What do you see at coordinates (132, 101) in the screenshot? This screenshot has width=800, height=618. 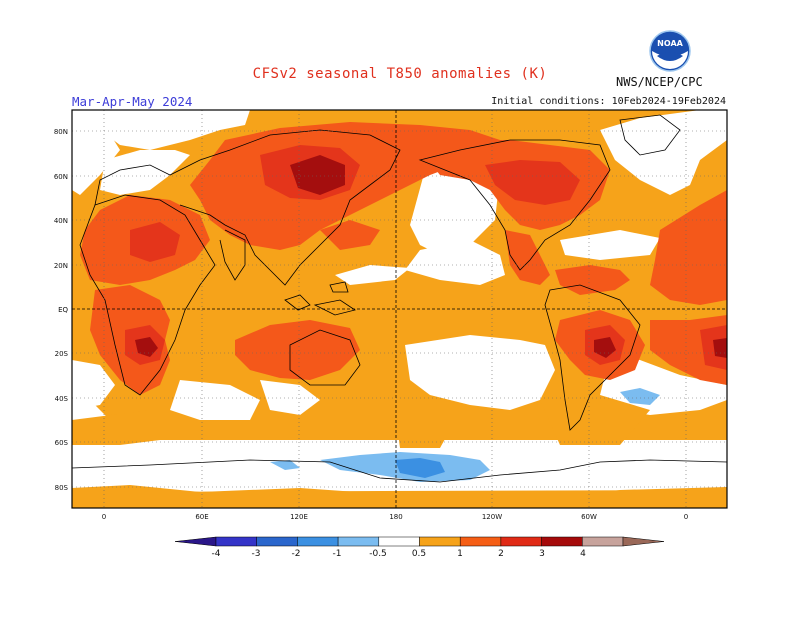 I see `forecast-period: Mar-Apr-May 2024` at bounding box center [132, 101].